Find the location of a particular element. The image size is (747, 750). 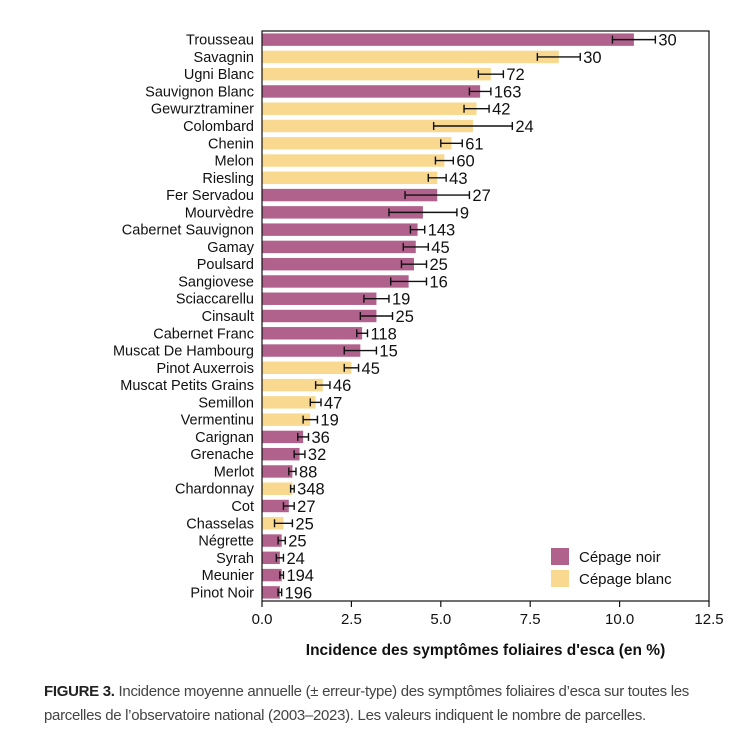

count-label: 61 is located at coordinates (474, 144).